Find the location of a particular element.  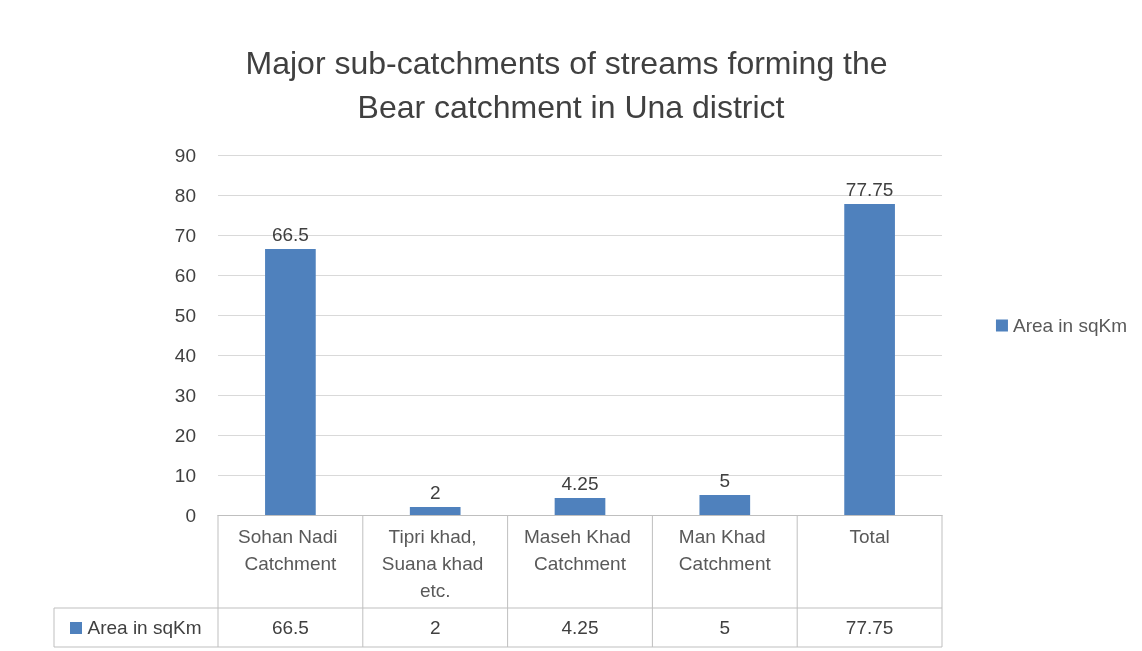

y-tick-label: 80 is located at coordinates (185, 195).